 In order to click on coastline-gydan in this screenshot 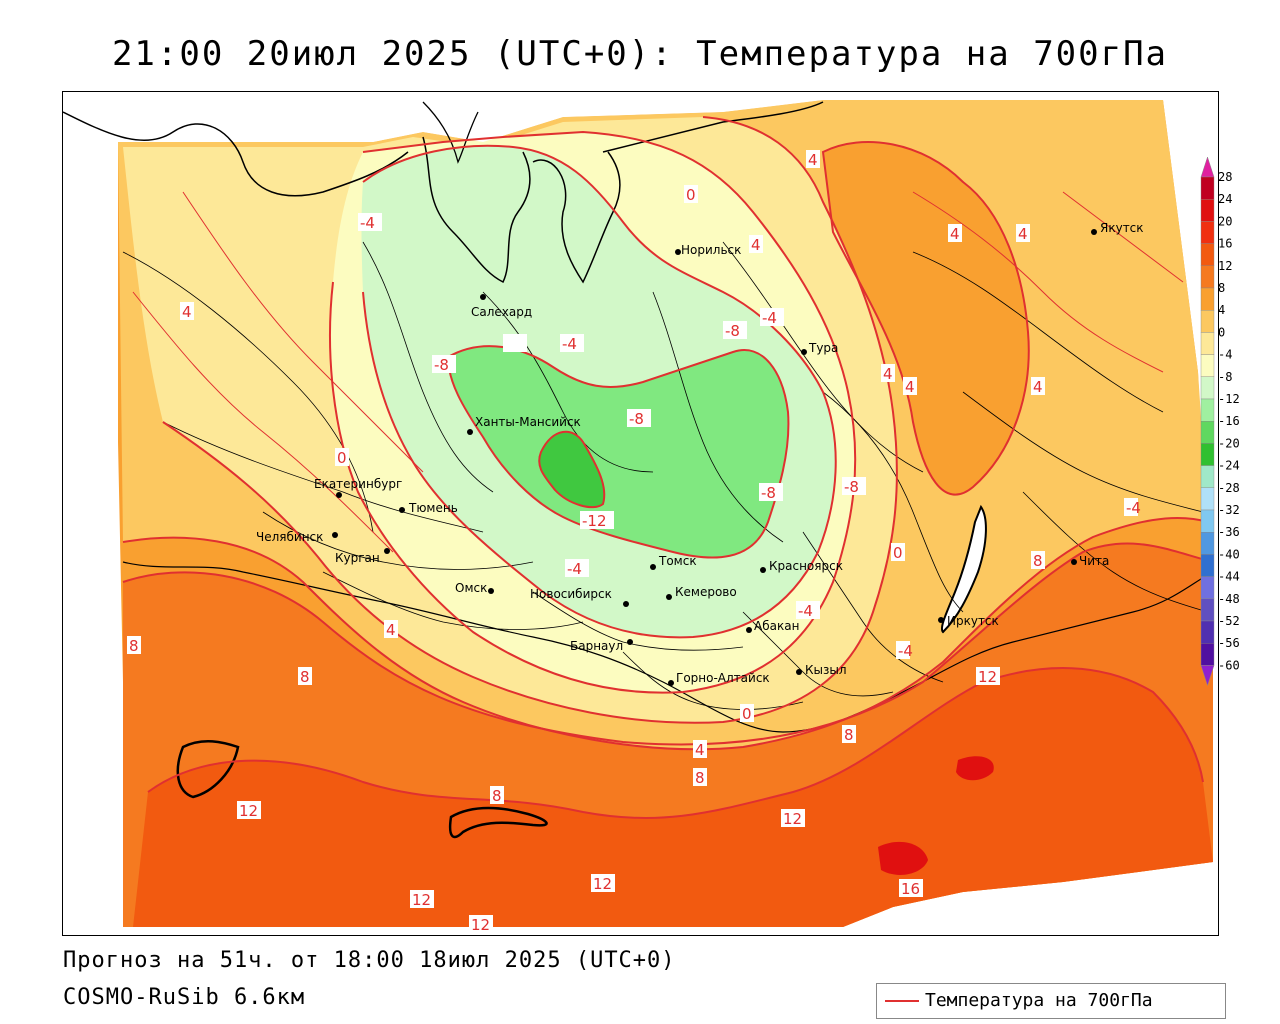, I will do `click(576, 217)`.